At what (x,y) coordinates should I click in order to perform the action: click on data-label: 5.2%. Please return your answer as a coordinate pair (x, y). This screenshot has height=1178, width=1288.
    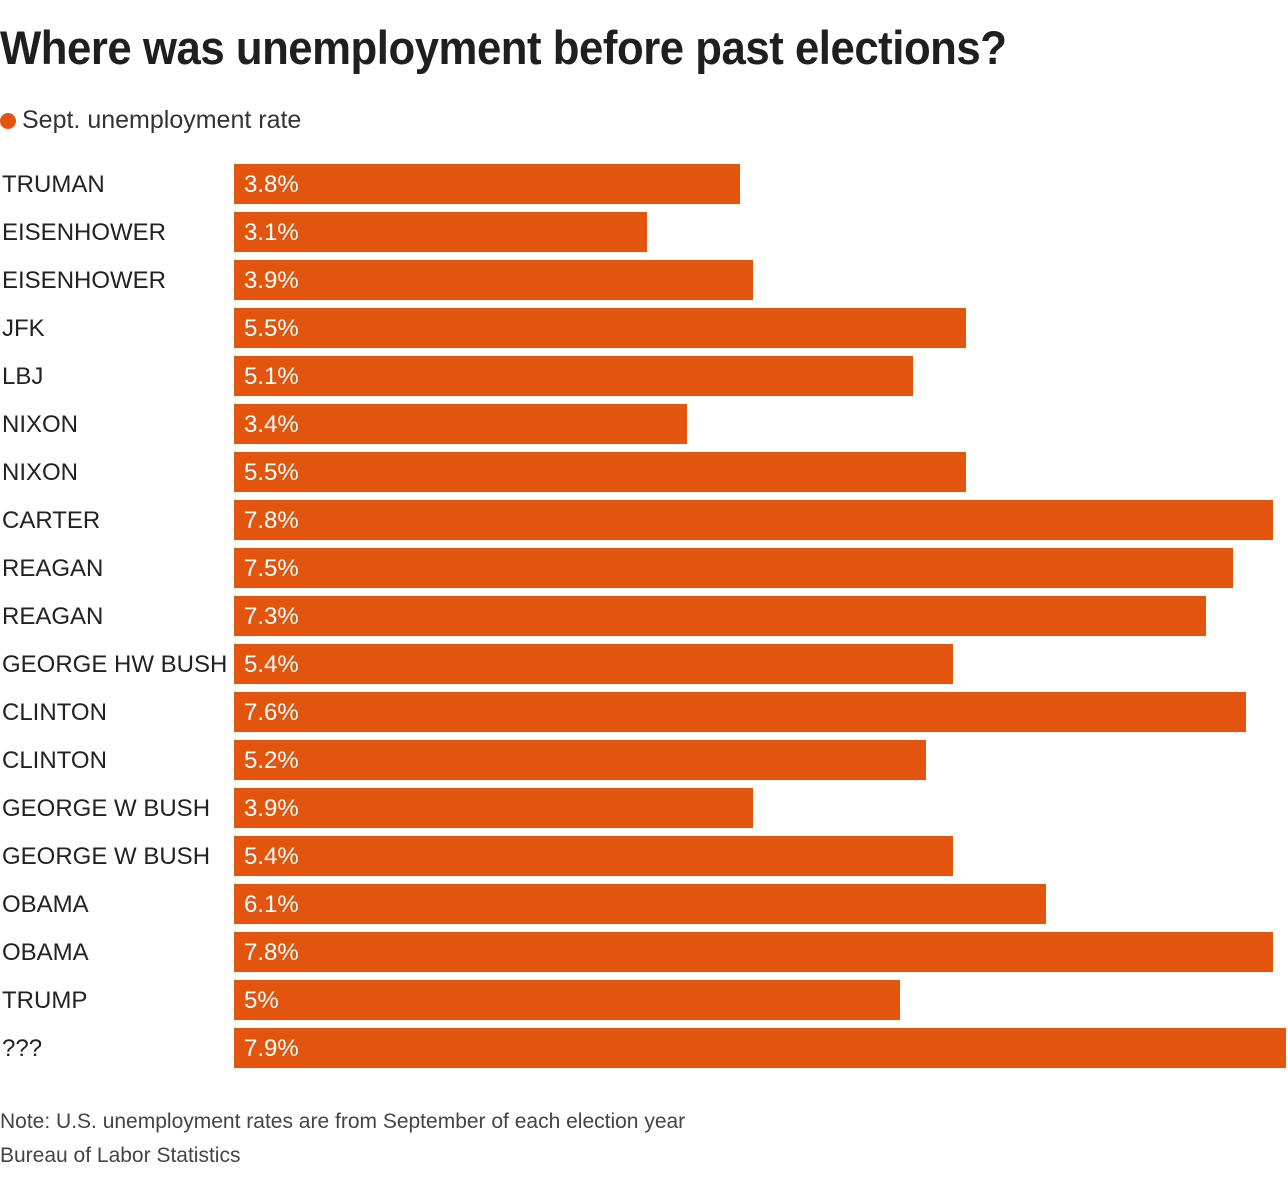
    Looking at the image, I should click on (271, 760).